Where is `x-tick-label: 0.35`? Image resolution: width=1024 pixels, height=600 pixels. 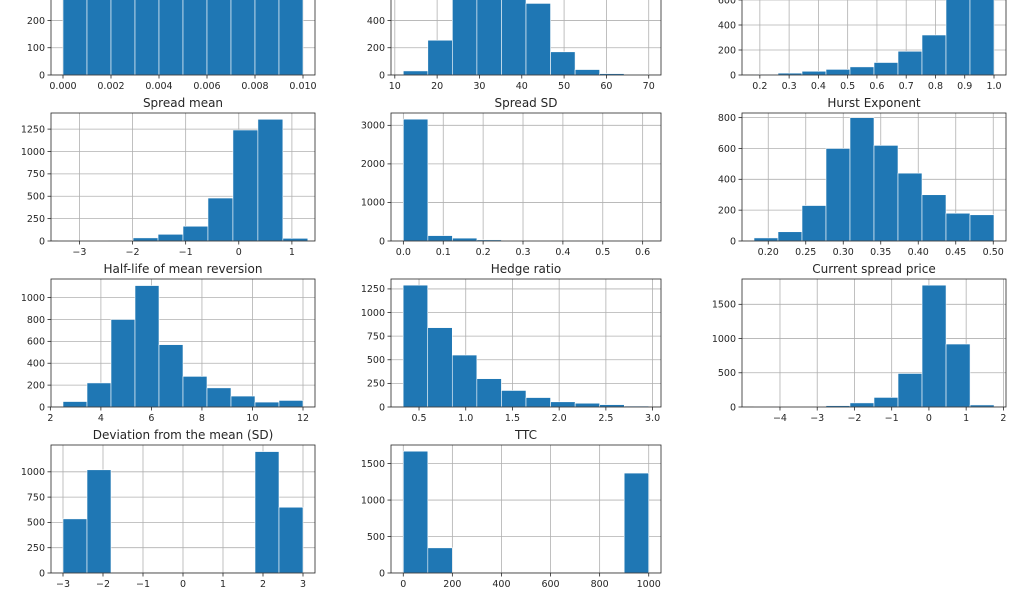 x-tick-label: 0.35 is located at coordinates (880, 252).